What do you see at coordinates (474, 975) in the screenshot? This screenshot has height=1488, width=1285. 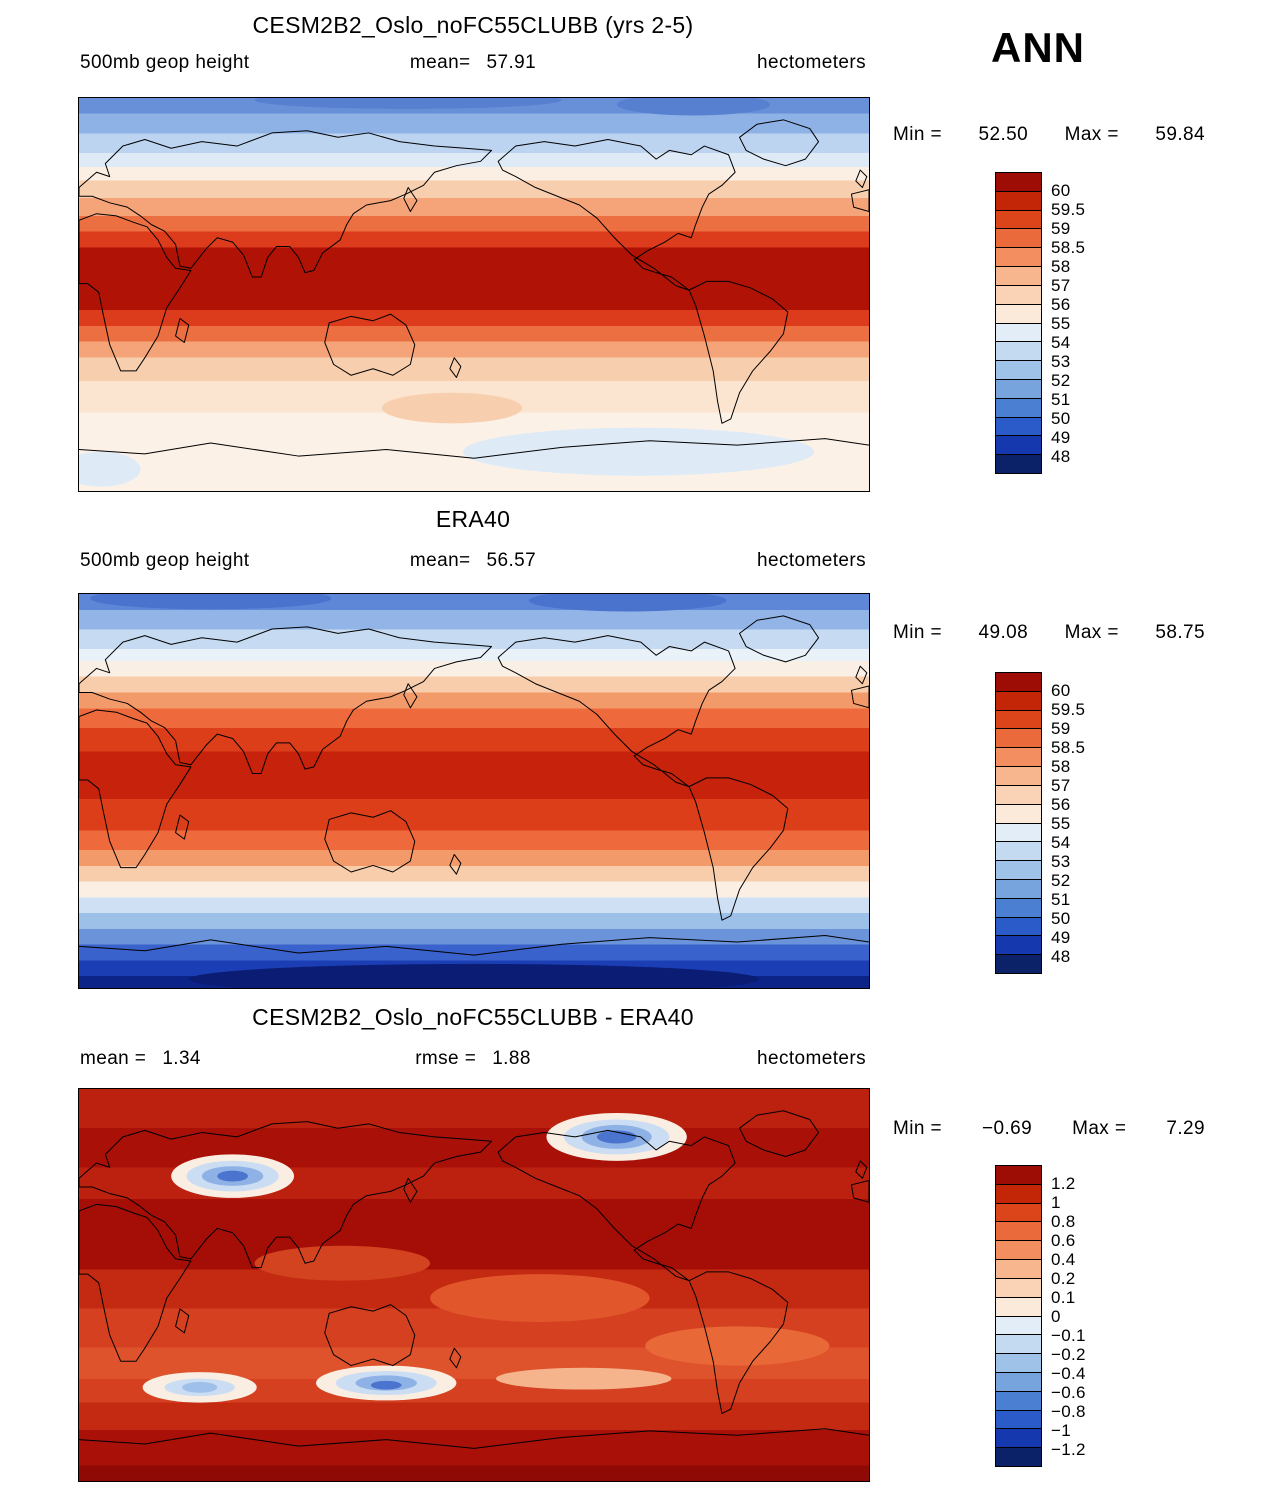 I see `antarctic-low-blob` at bounding box center [474, 975].